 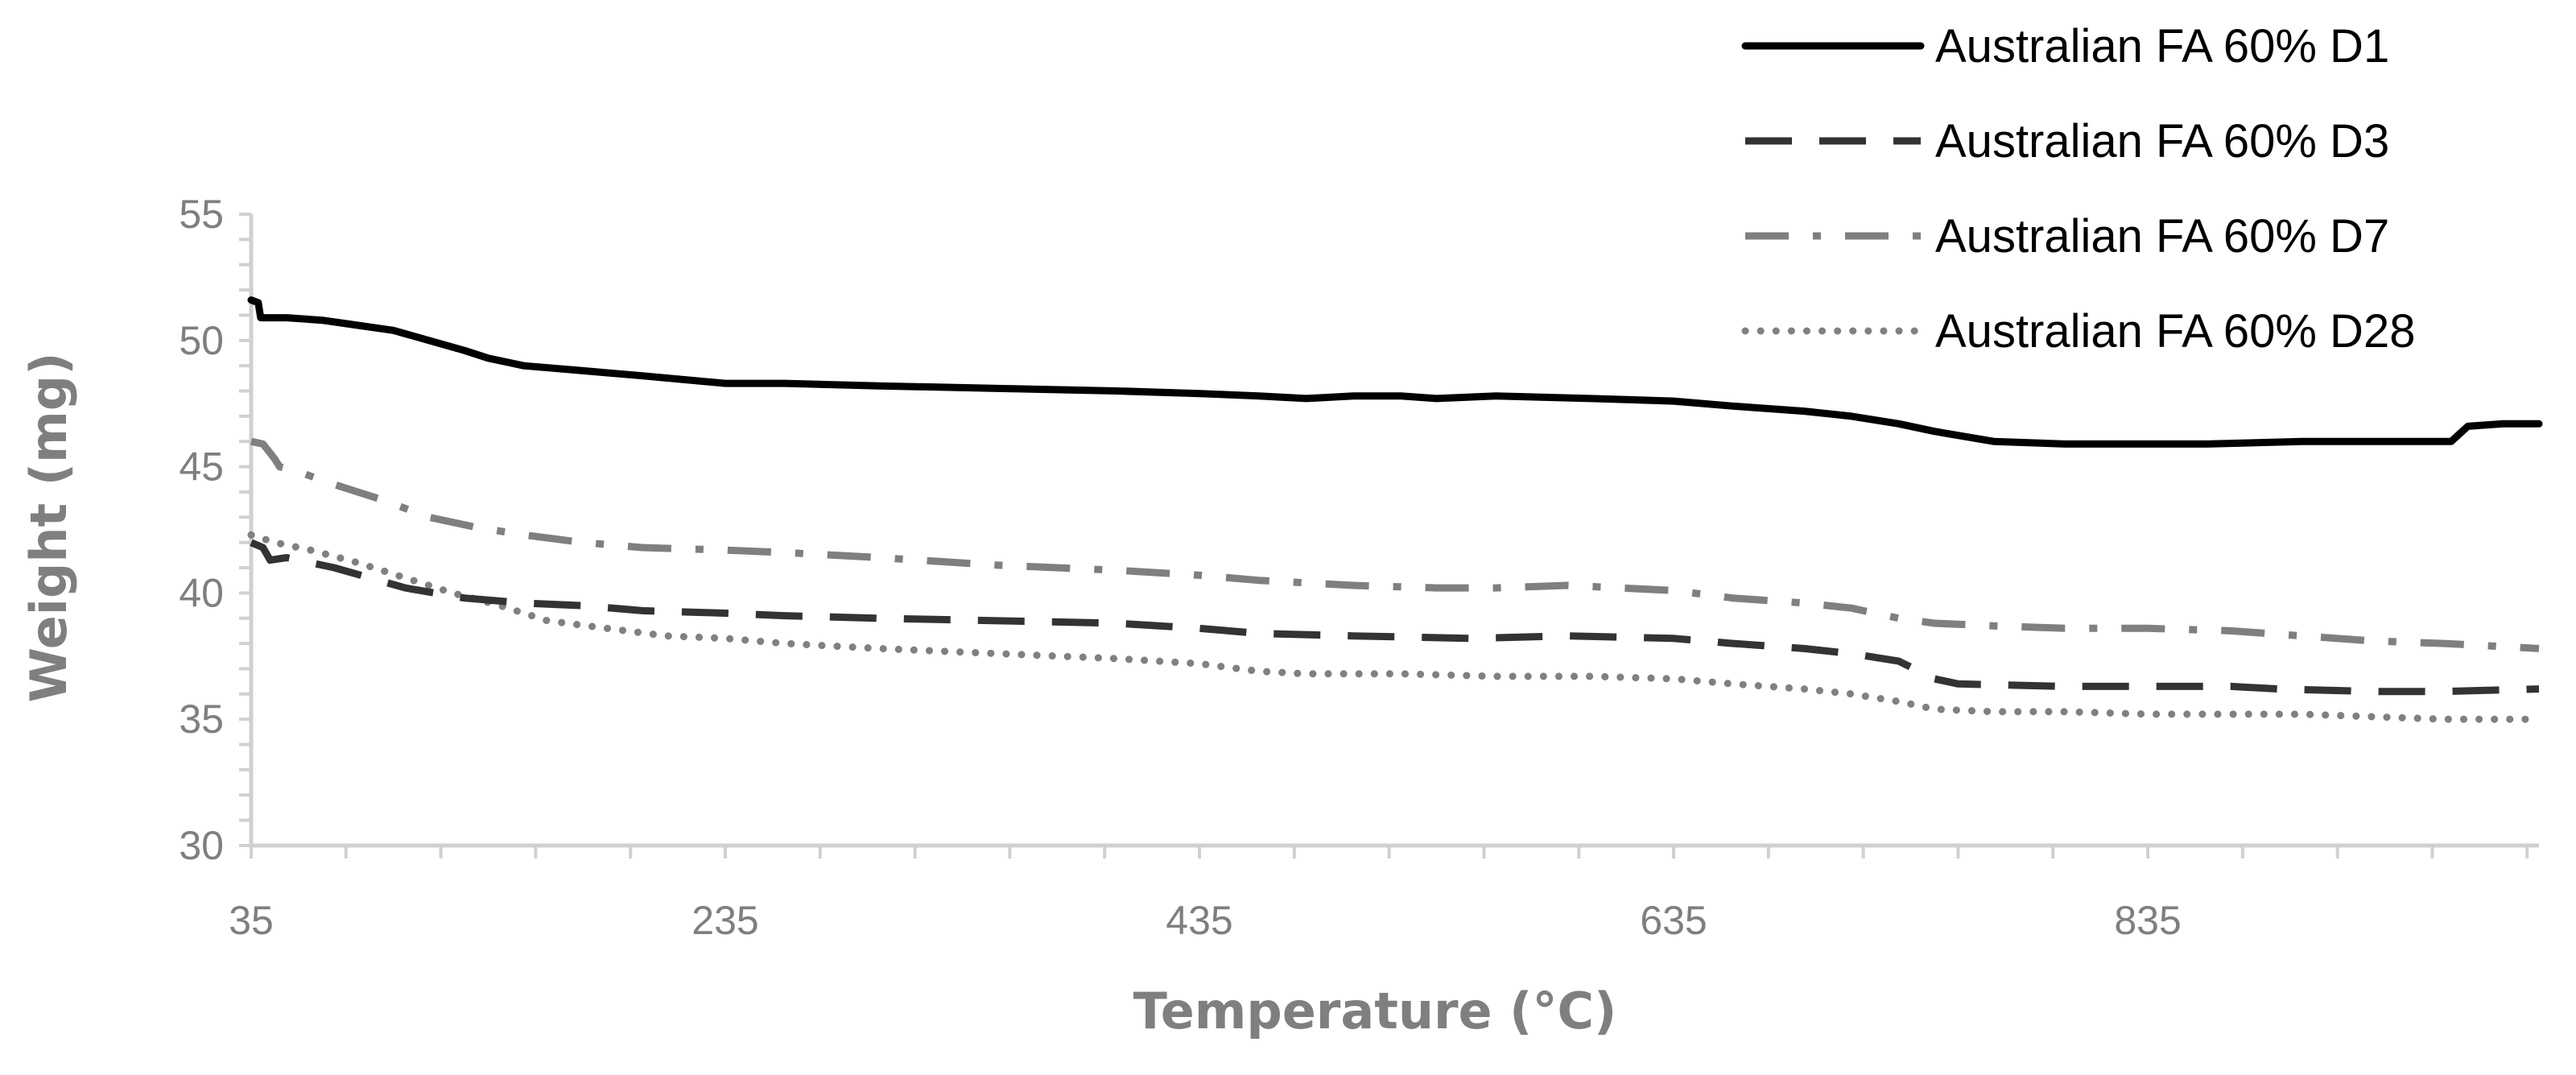 I want to click on legend-label: Australian FA 60% D7, so click(x=2162, y=236).